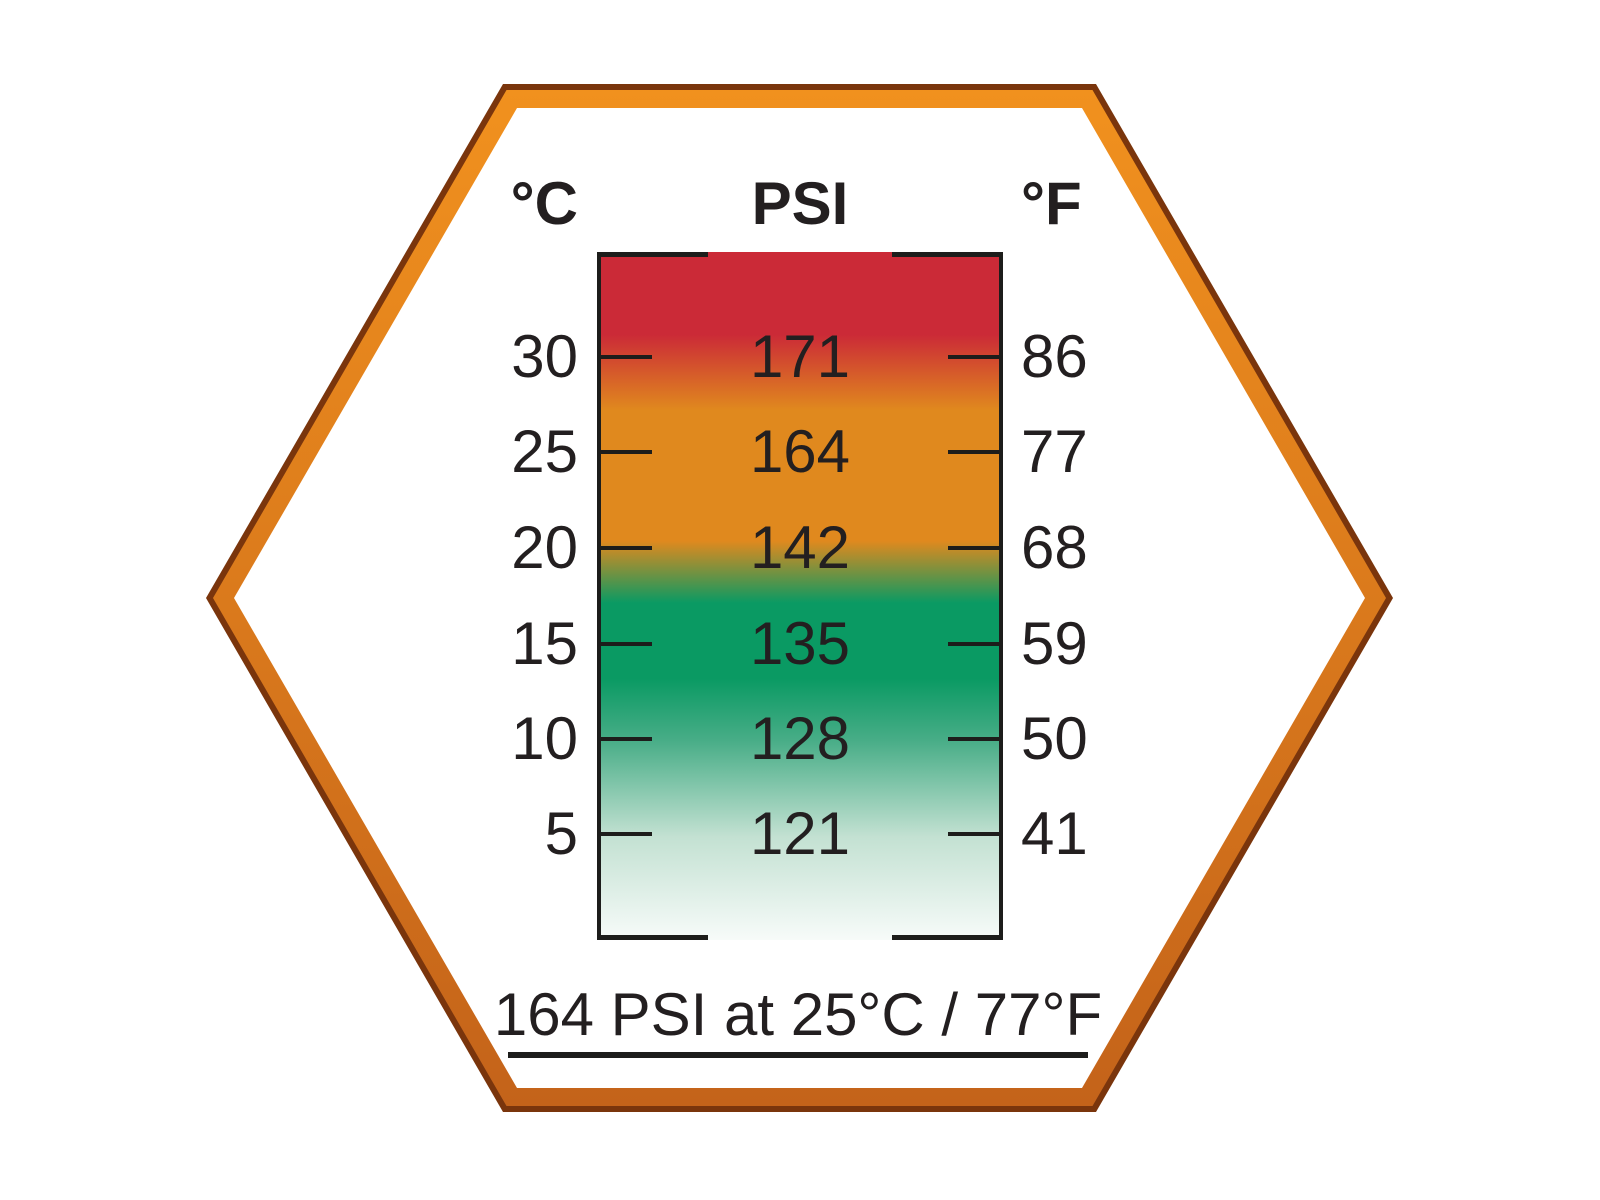 Image resolution: width=1600 pixels, height=1200 pixels. Describe the element at coordinates (947, 937) in the screenshot. I see `bar-border-bottom-right-segment` at that location.